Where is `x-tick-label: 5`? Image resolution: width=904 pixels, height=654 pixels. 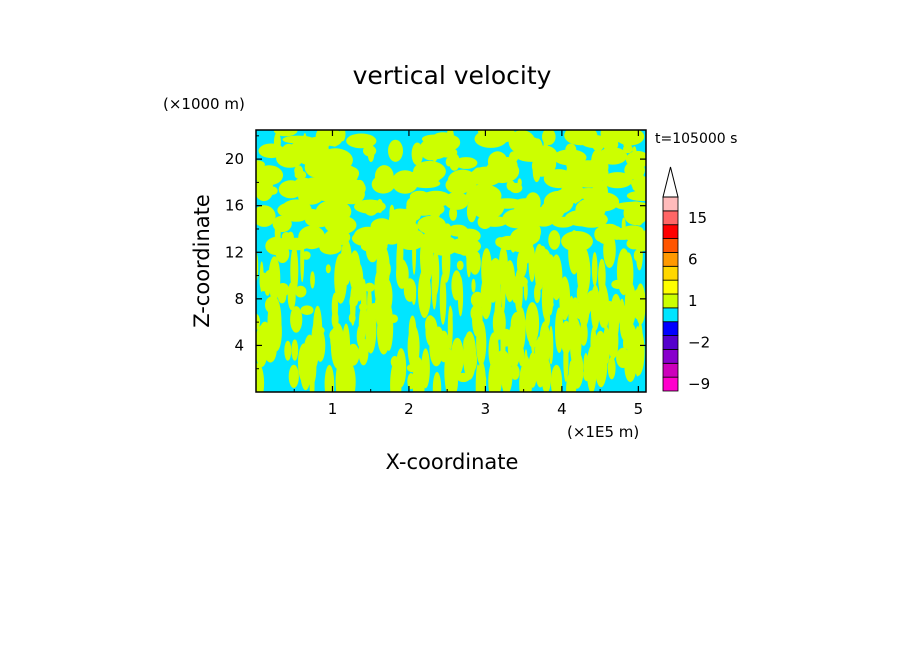
x-tick-label: 5 is located at coordinates (639, 409).